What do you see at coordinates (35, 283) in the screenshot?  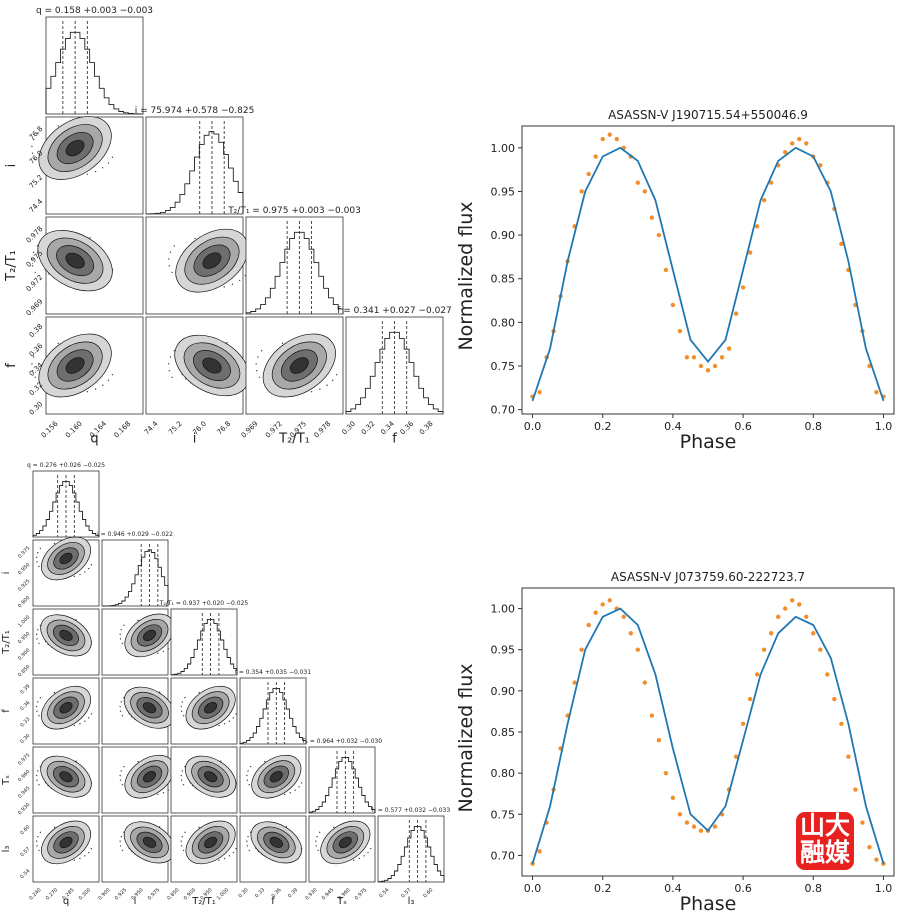 I see `y-tick-label: 0.972` at bounding box center [35, 283].